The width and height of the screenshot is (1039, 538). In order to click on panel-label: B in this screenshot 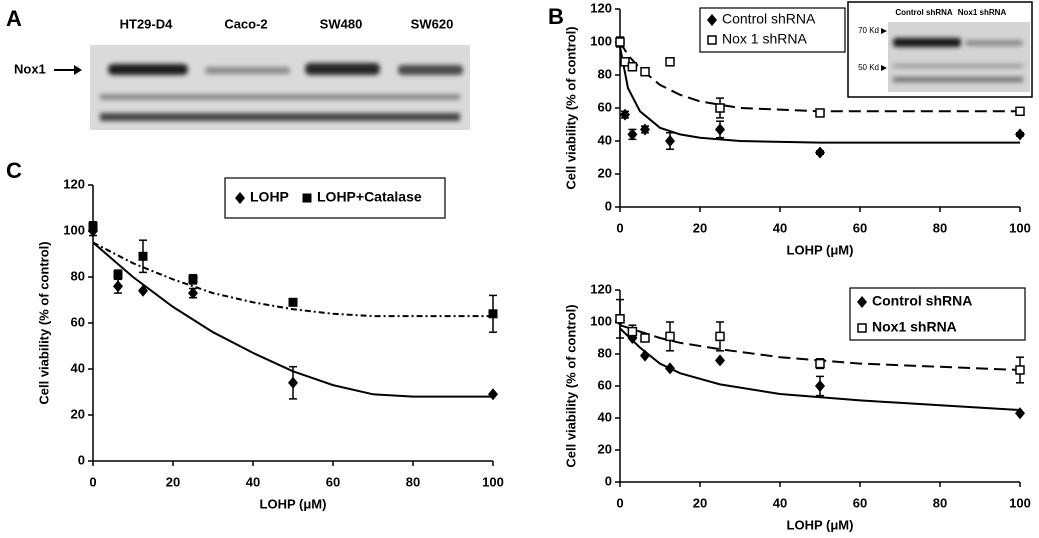, I will do `click(556, 16)`.